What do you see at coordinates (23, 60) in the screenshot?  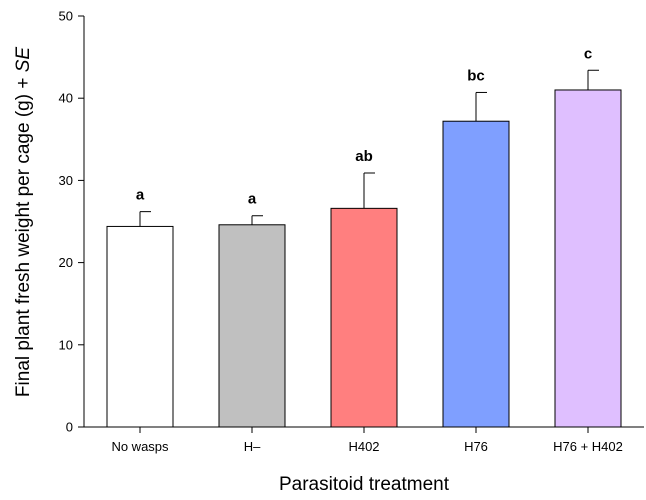 I see `y-axis-title-italic: SE` at bounding box center [23, 60].